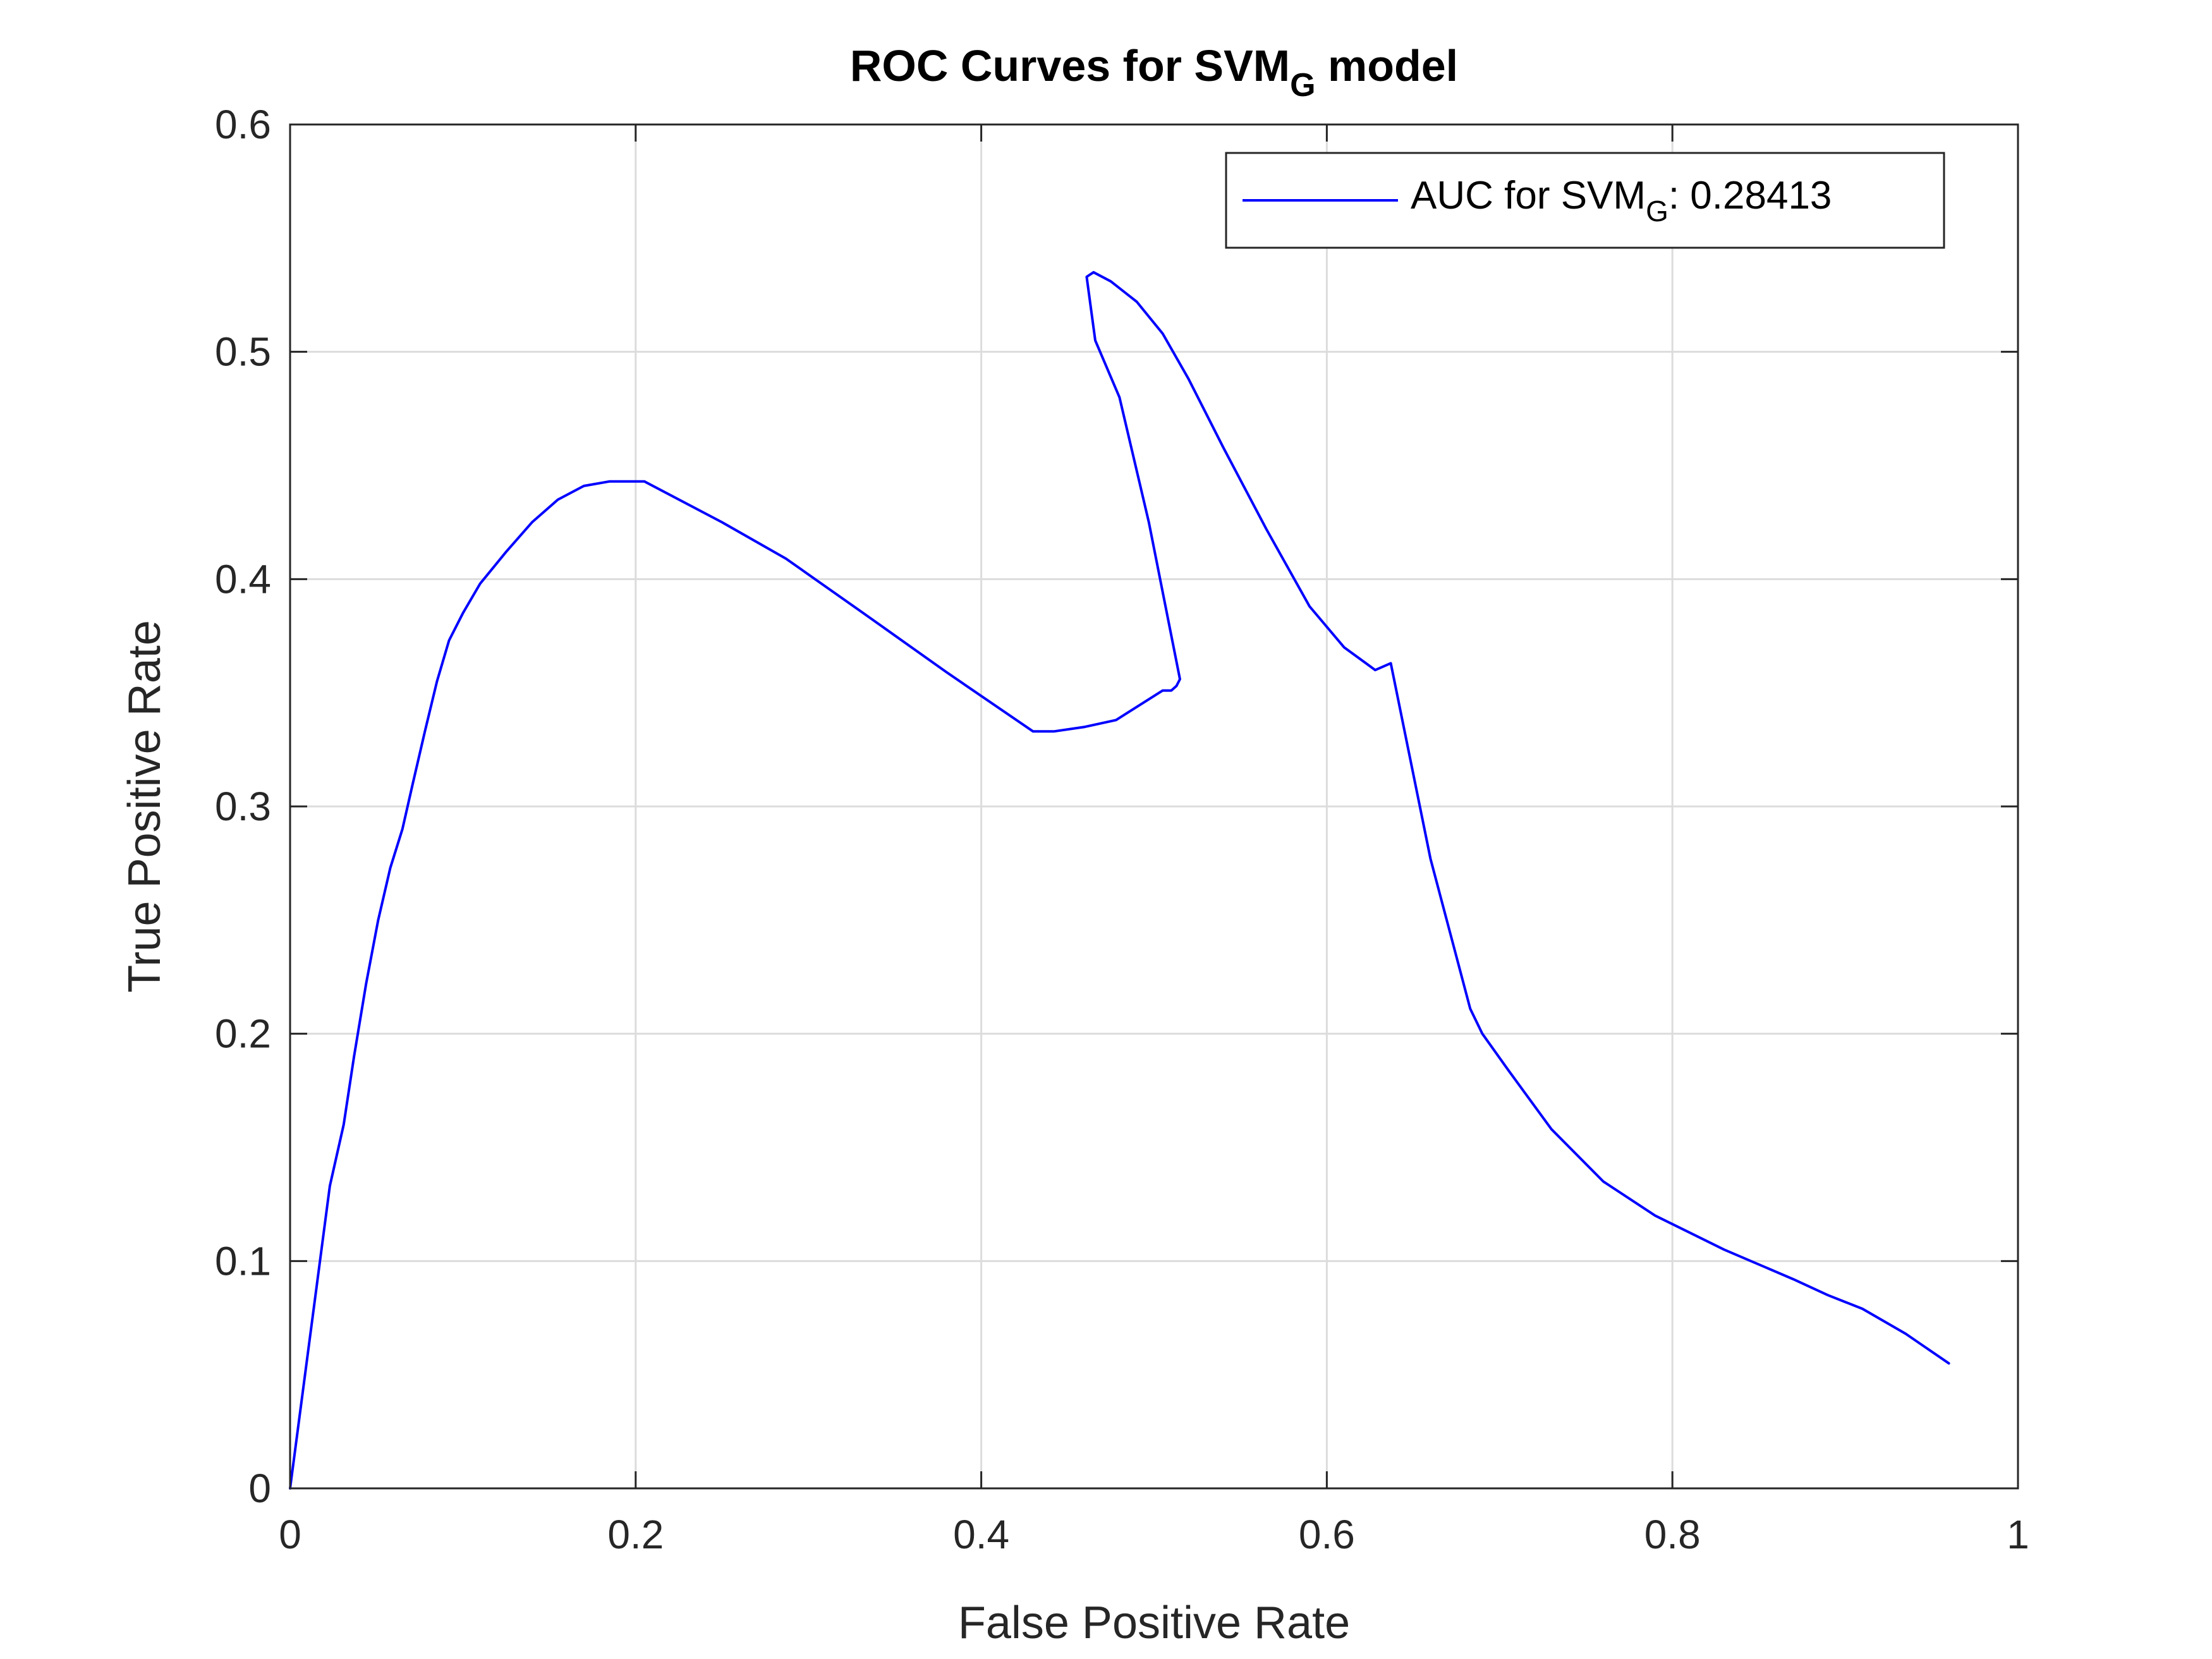 This screenshot has height=1659, width=2212. Describe the element at coordinates (635, 1534) in the screenshot. I see `x-tick-label: 0.2` at that location.